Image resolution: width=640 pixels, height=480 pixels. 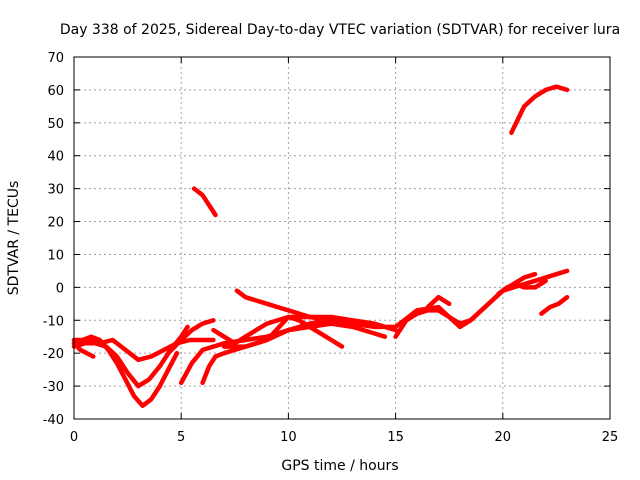 What do you see at coordinates (53, 354) in the screenshot?
I see `y-tick-label: -20` at bounding box center [53, 354].